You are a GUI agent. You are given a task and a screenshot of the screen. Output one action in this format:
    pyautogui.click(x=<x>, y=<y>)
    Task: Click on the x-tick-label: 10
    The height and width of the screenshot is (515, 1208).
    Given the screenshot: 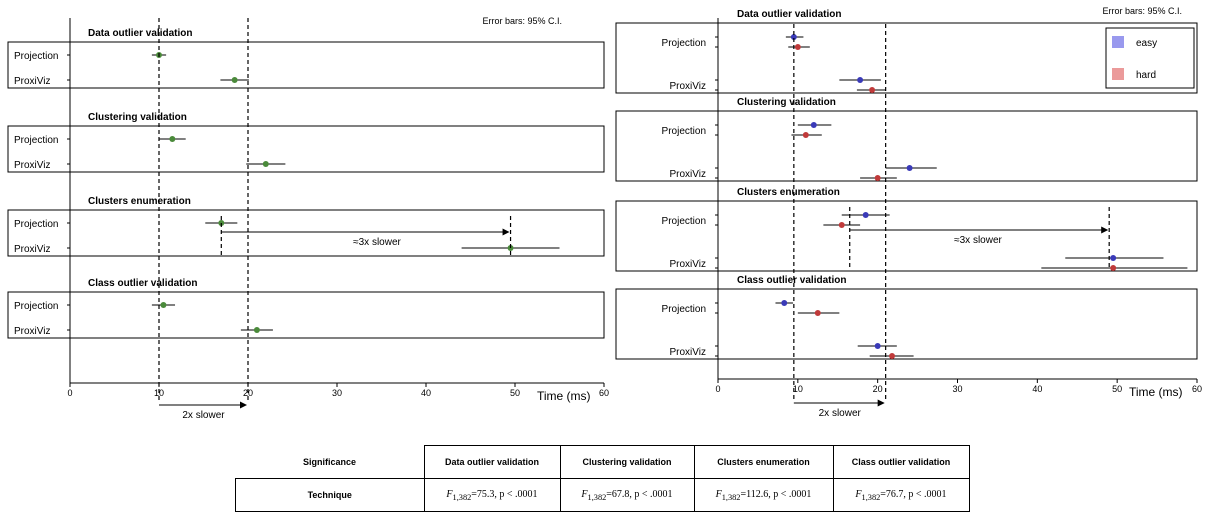 What is the action you would take?
    pyautogui.click(x=798, y=389)
    